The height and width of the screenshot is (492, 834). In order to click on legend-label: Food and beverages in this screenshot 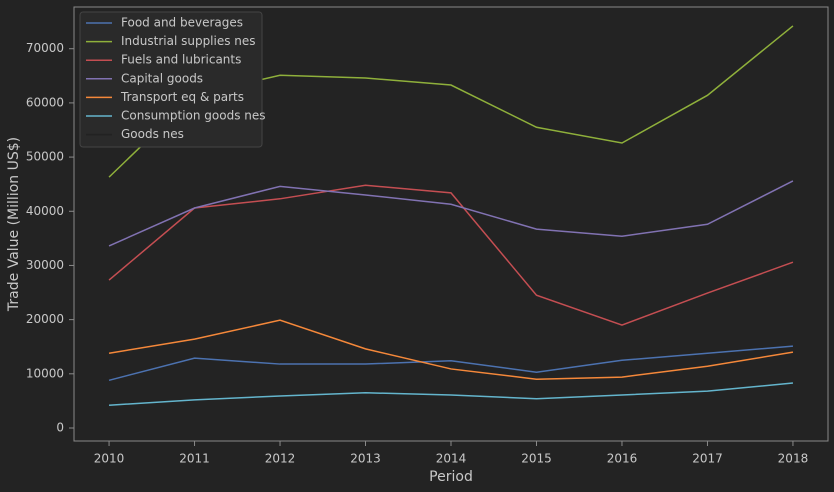, I will do `click(182, 23)`.